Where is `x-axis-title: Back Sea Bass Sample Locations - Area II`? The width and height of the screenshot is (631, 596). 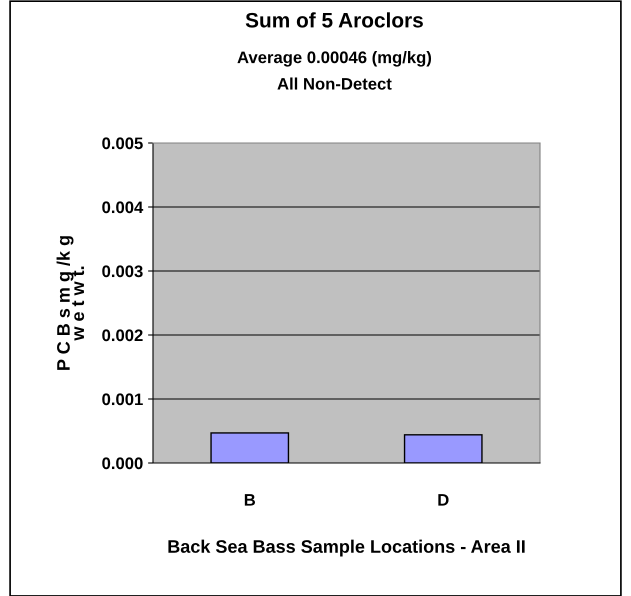 x-axis-title: Back Sea Bass Sample Locations - Area II is located at coordinates (346, 548).